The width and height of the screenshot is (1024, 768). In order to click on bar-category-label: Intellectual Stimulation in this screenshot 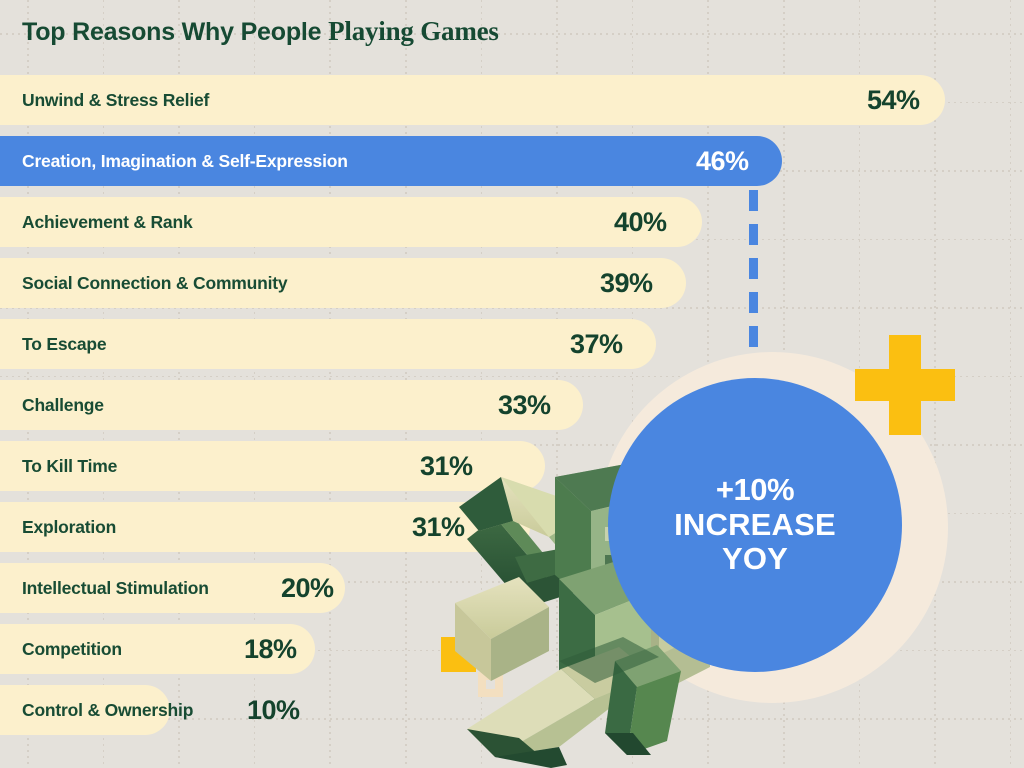, I will do `click(115, 587)`.